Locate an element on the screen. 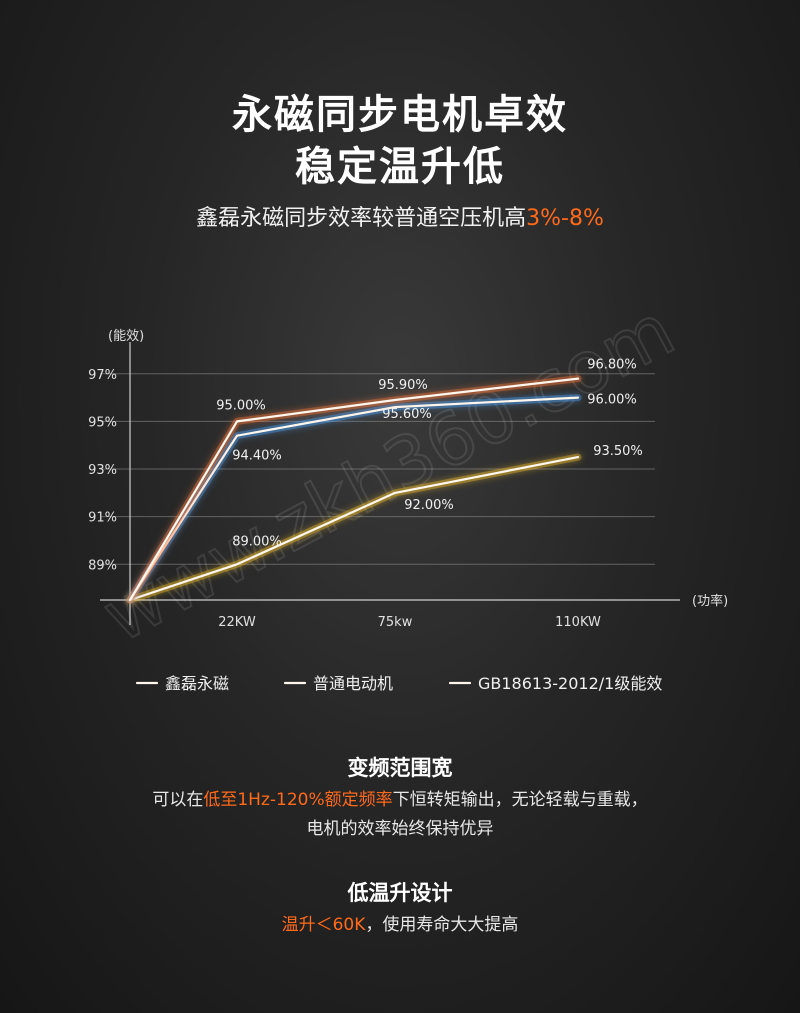  feature-title-wide-frequency: 变频范围宽 is located at coordinates (400, 768).